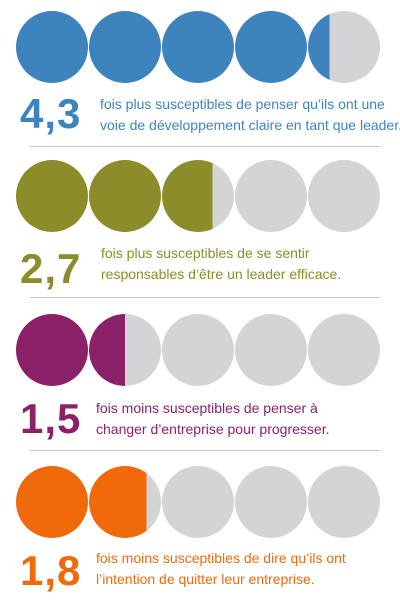 The height and width of the screenshot is (600, 400). Describe the element at coordinates (205, 253) in the screenshot. I see `stat-text-2-line-1: fois plus susceptibles de se sentir` at that location.